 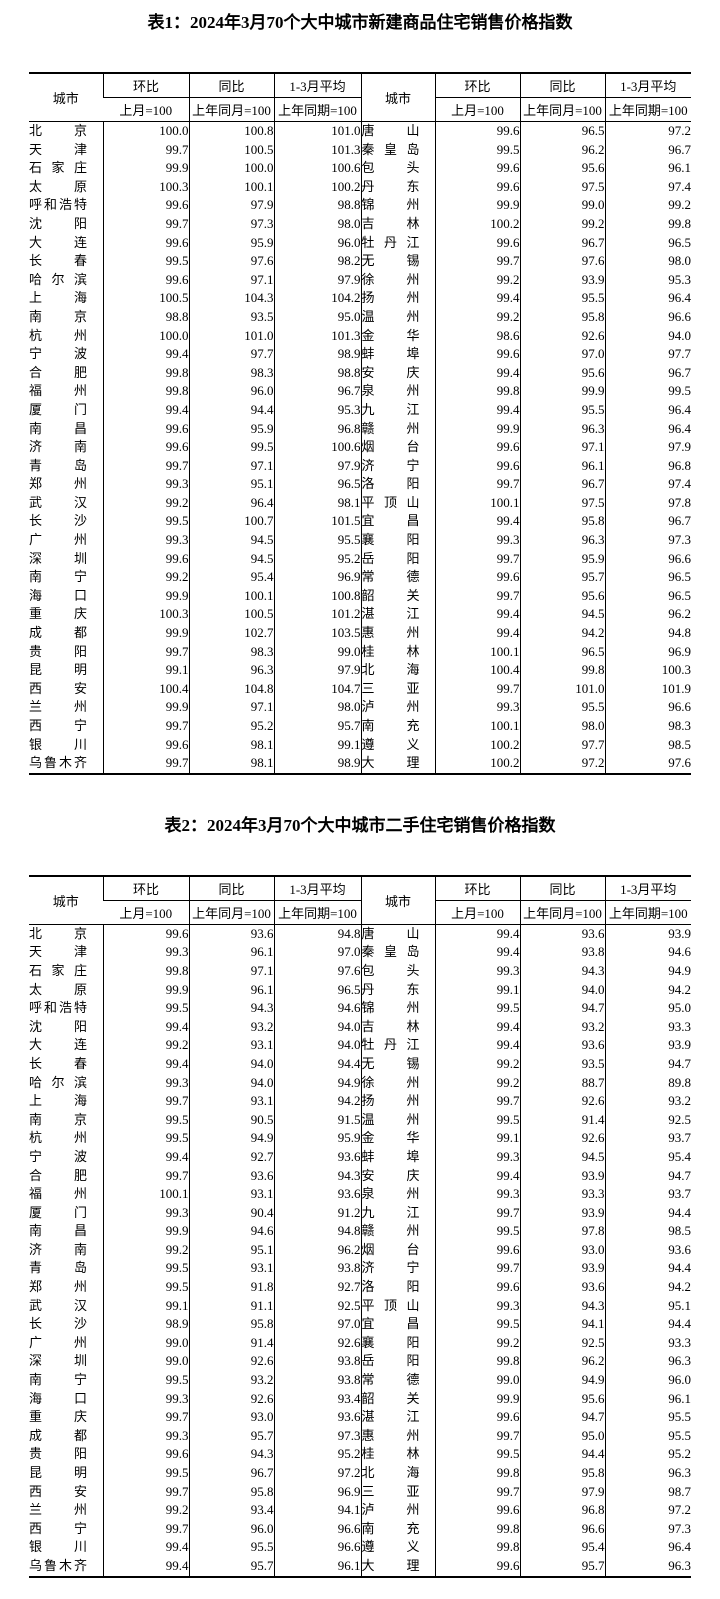 I want to click on city-cell: 温州, so click(x=397, y=1120).